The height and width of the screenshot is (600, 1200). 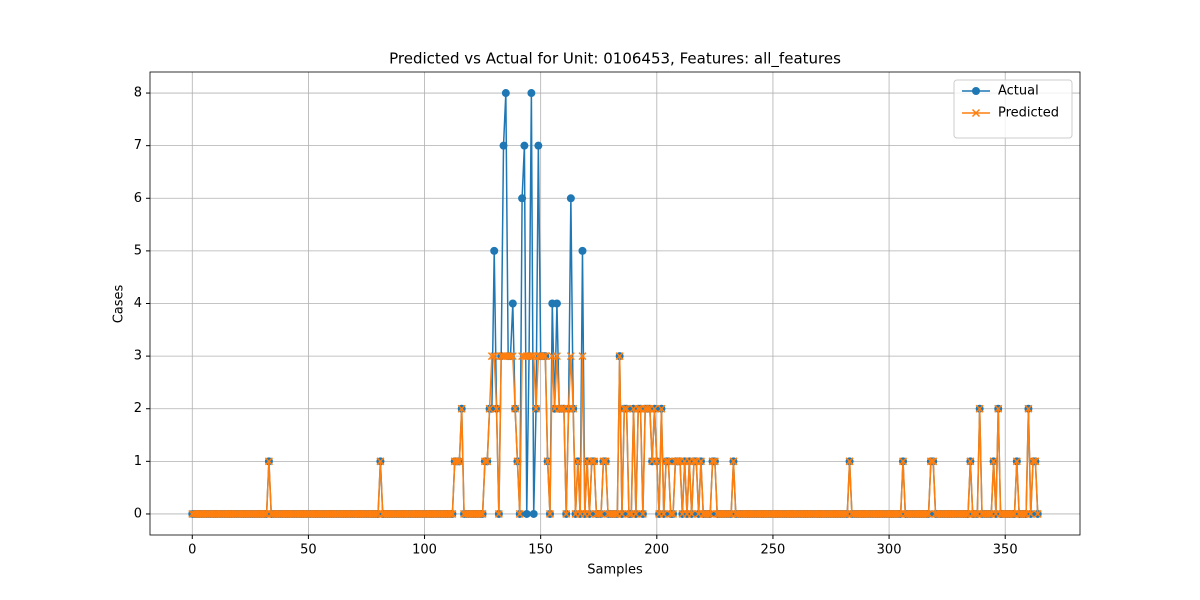 What do you see at coordinates (540, 550) in the screenshot?
I see `x-tick-label: 150` at bounding box center [540, 550].